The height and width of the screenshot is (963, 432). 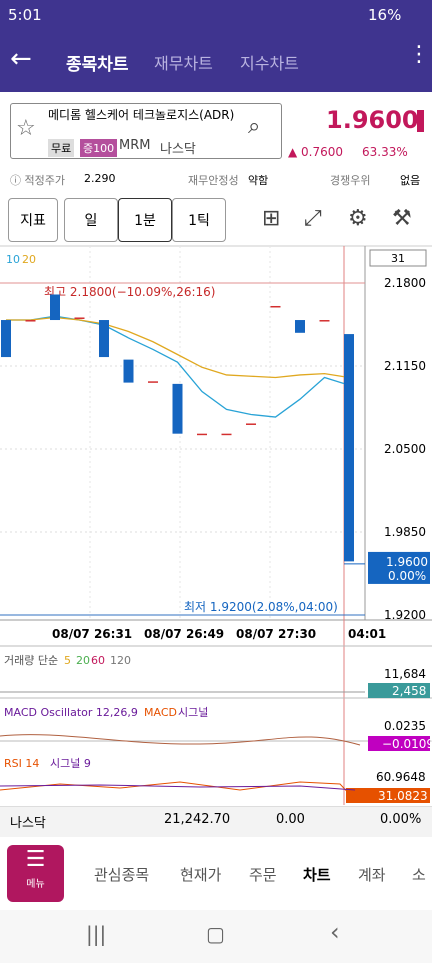 I want to click on y-tick-label: 2.1150, so click(x=405, y=366).